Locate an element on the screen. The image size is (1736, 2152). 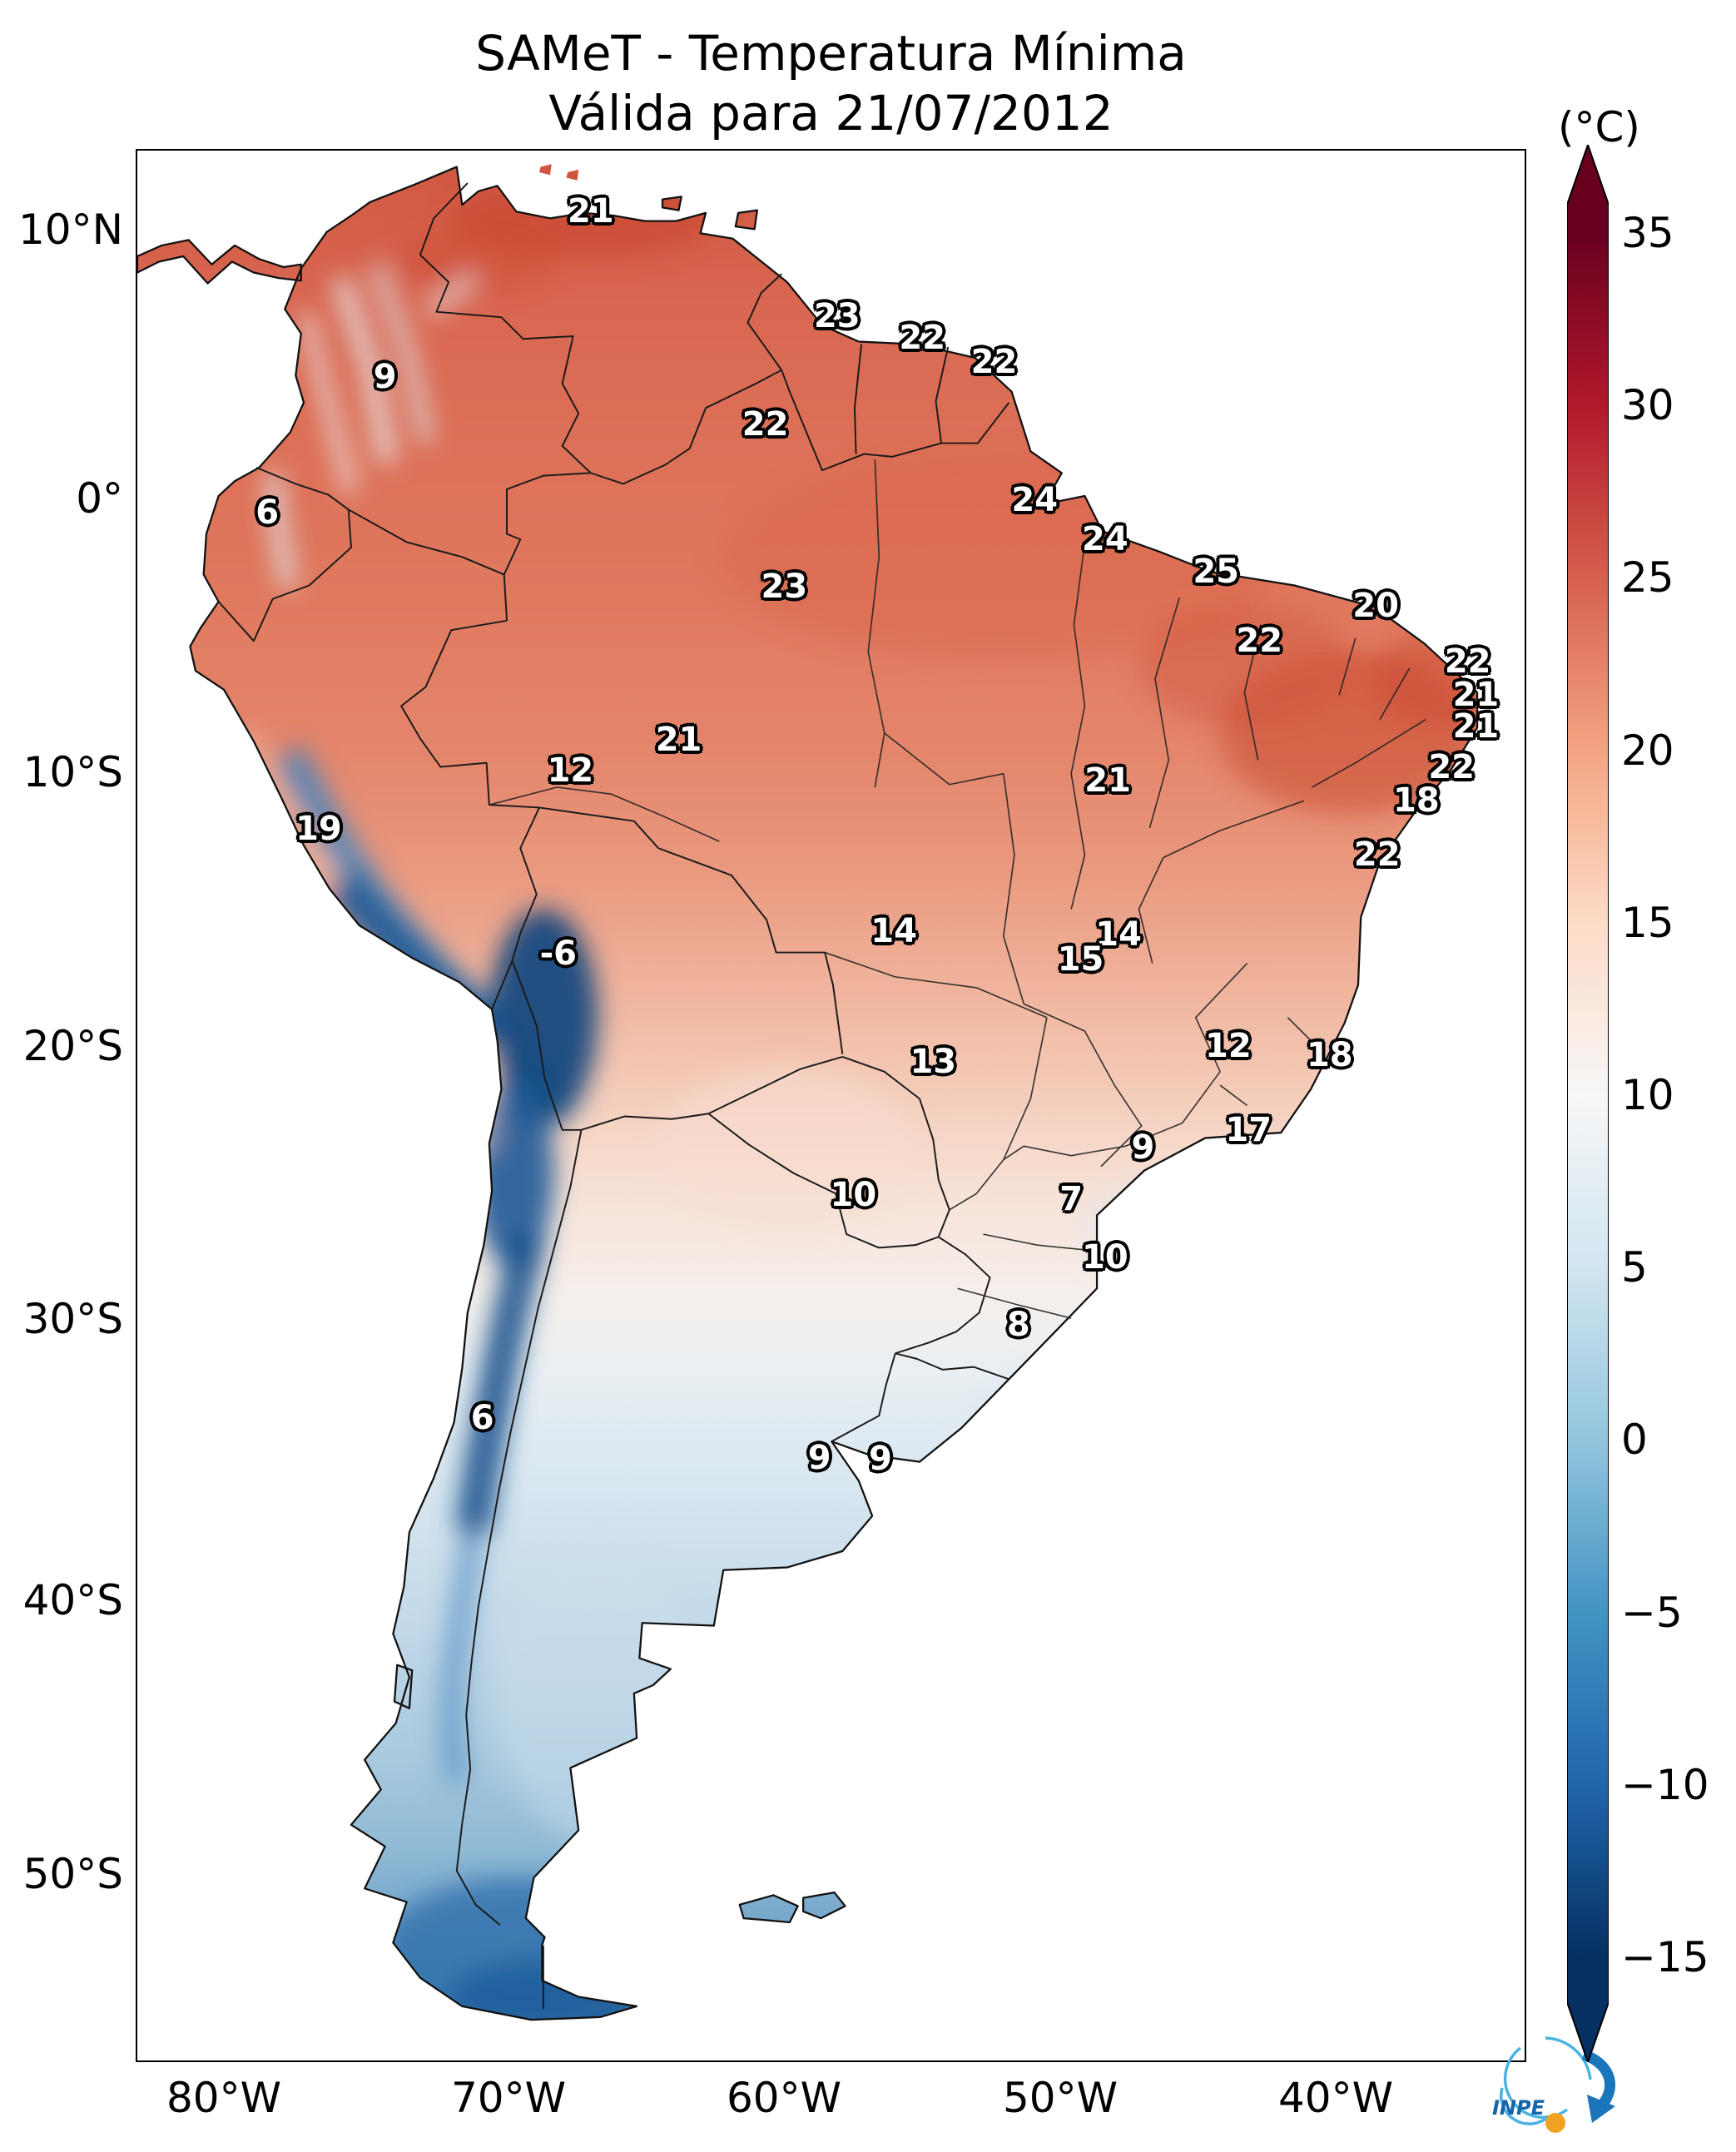
y-tick-label: 30°S is located at coordinates (73, 1318).